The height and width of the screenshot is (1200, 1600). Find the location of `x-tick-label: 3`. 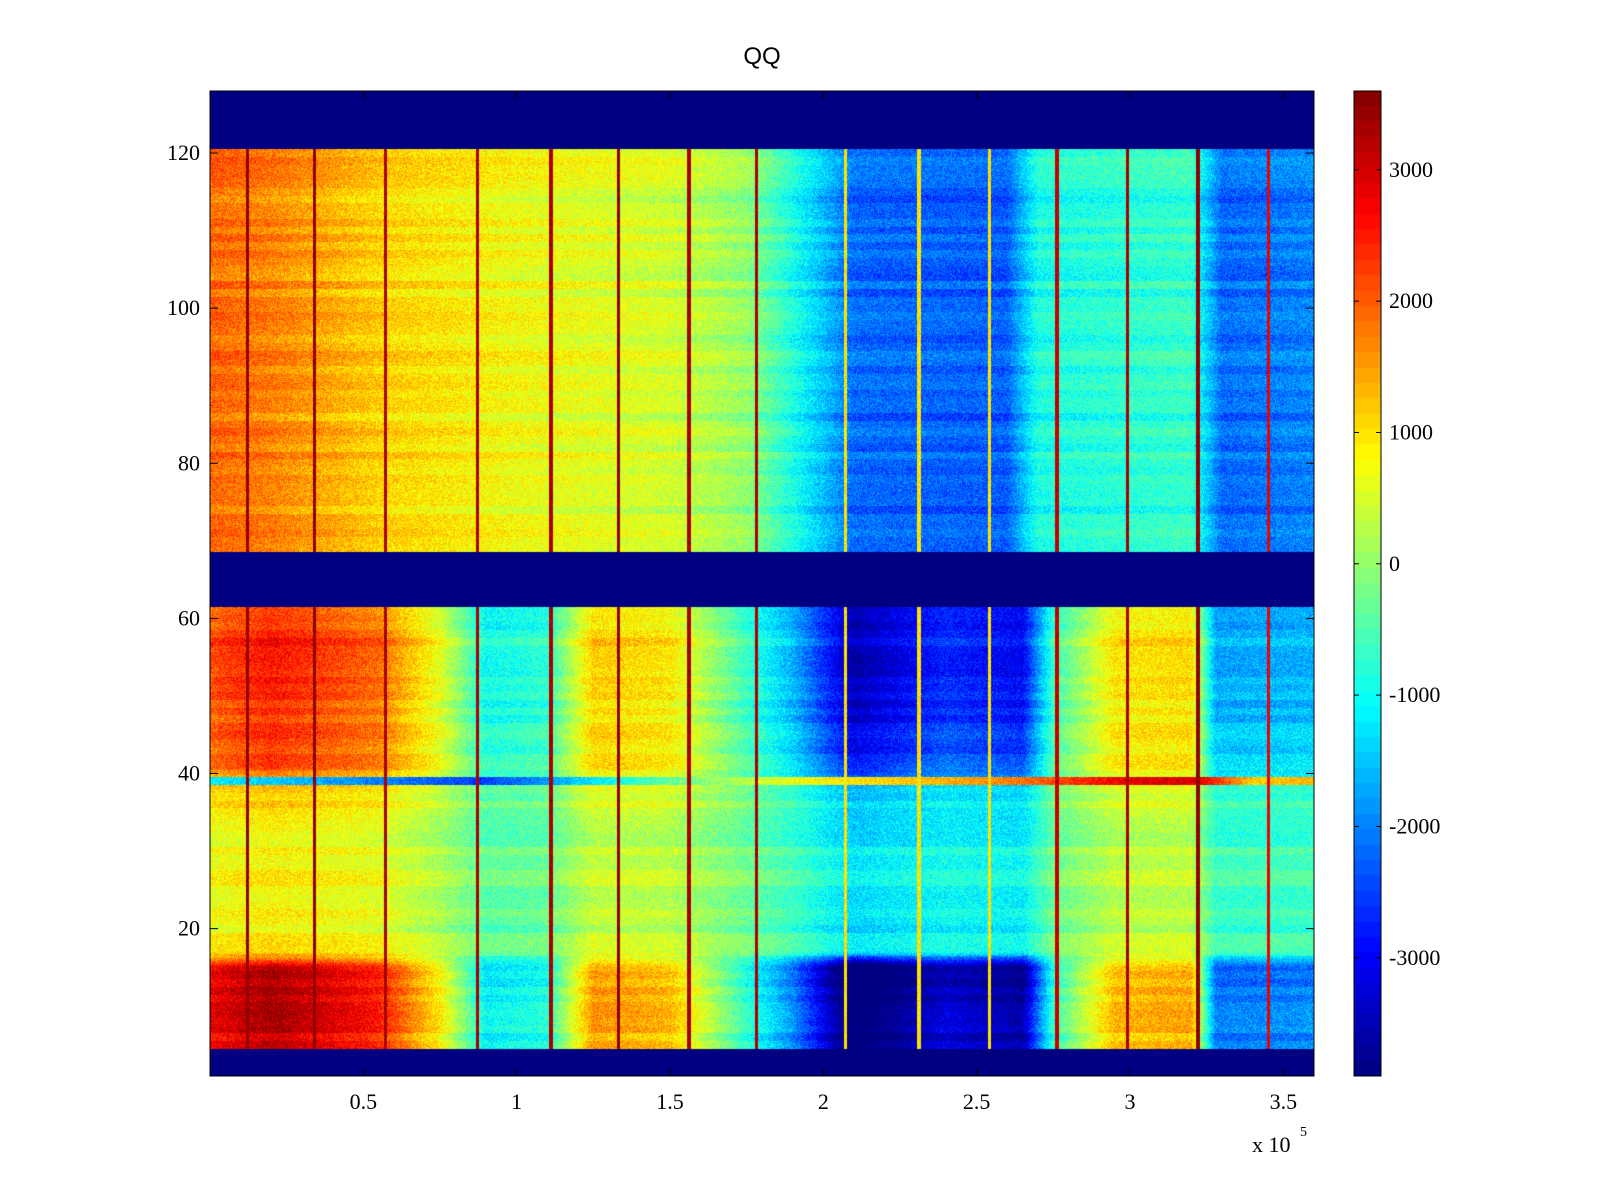

x-tick-label: 3 is located at coordinates (1130, 1101).